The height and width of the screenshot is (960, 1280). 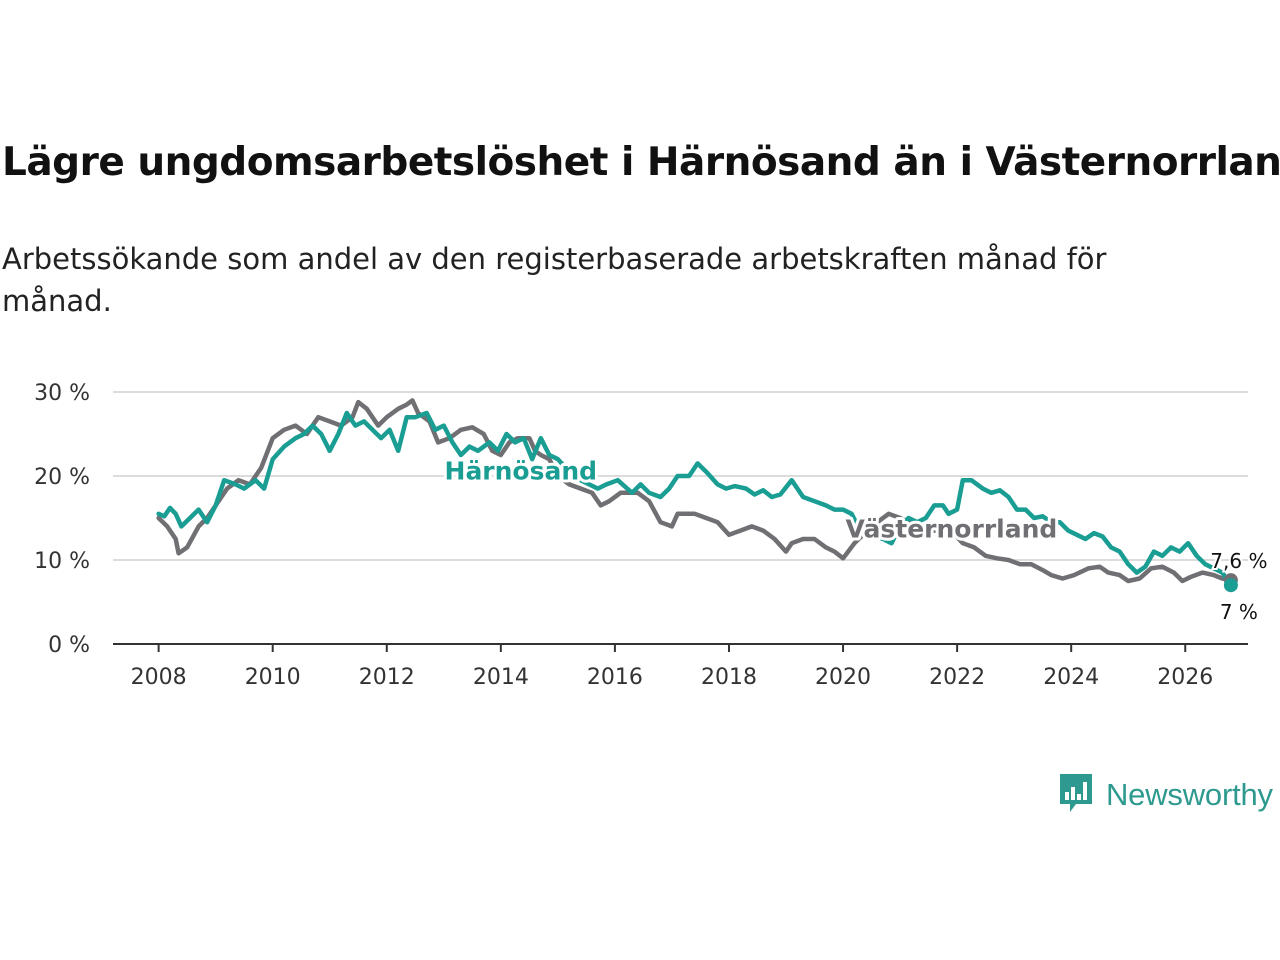 What do you see at coordinates (1185, 677) in the screenshot?
I see `x-tick-label: 2026` at bounding box center [1185, 677].